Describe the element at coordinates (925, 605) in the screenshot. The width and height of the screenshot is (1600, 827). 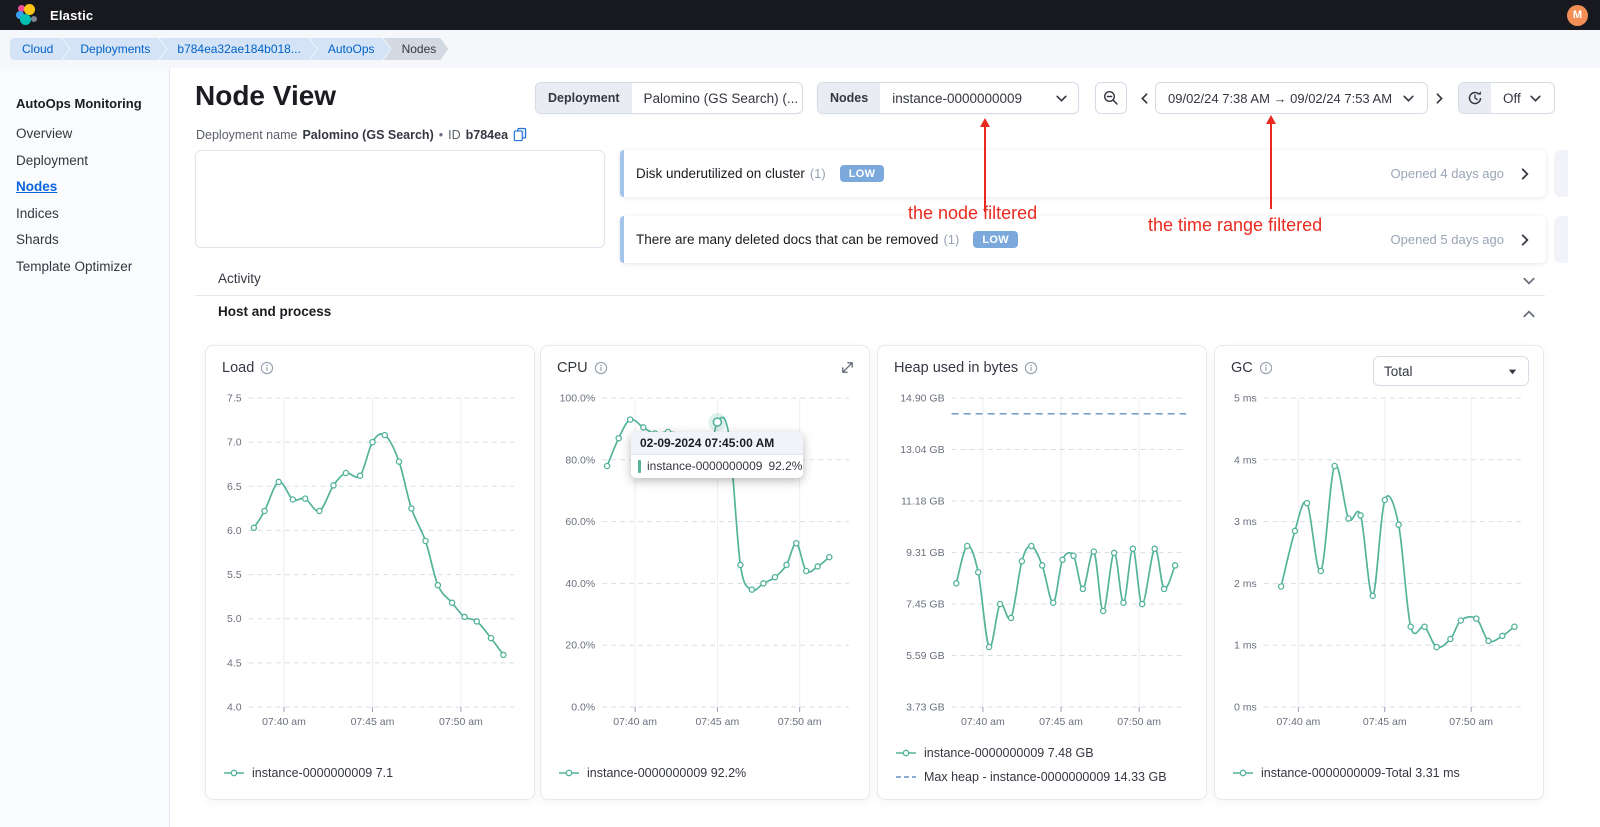
I see `svg-text: 7.45 GB` at that location.